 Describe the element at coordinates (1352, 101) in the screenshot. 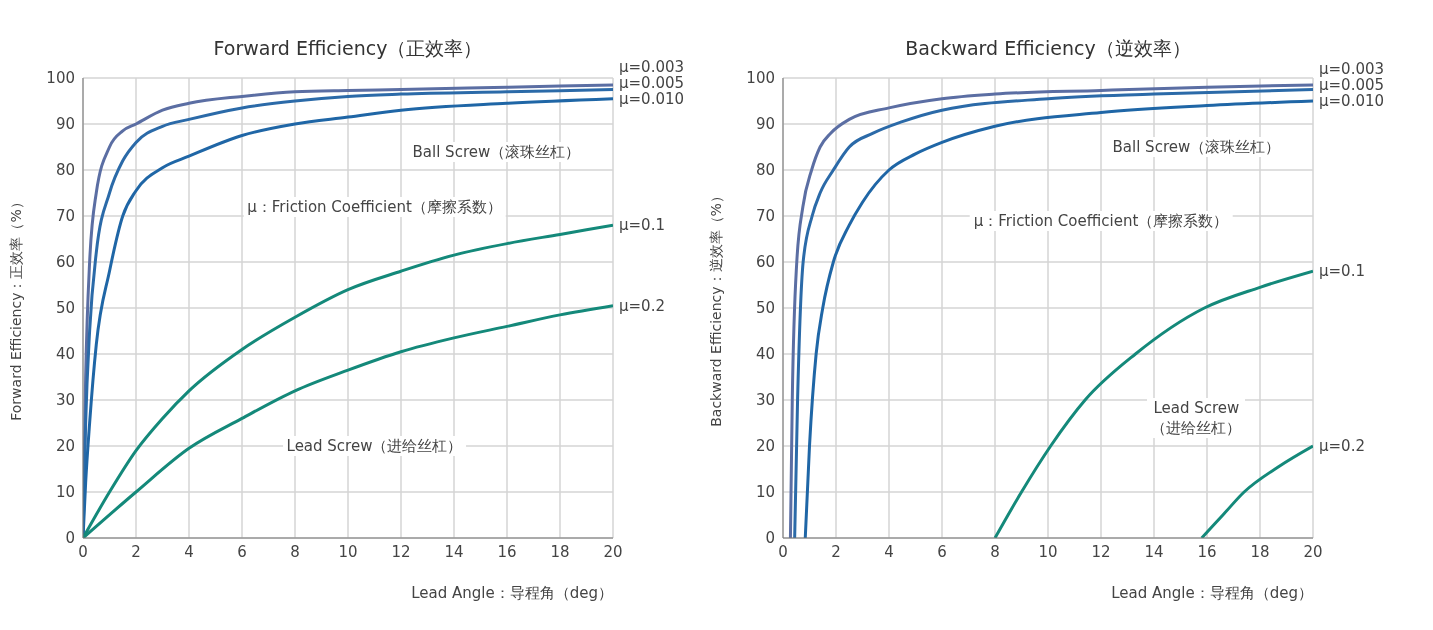

I see `series-label: μ=0.010` at that location.